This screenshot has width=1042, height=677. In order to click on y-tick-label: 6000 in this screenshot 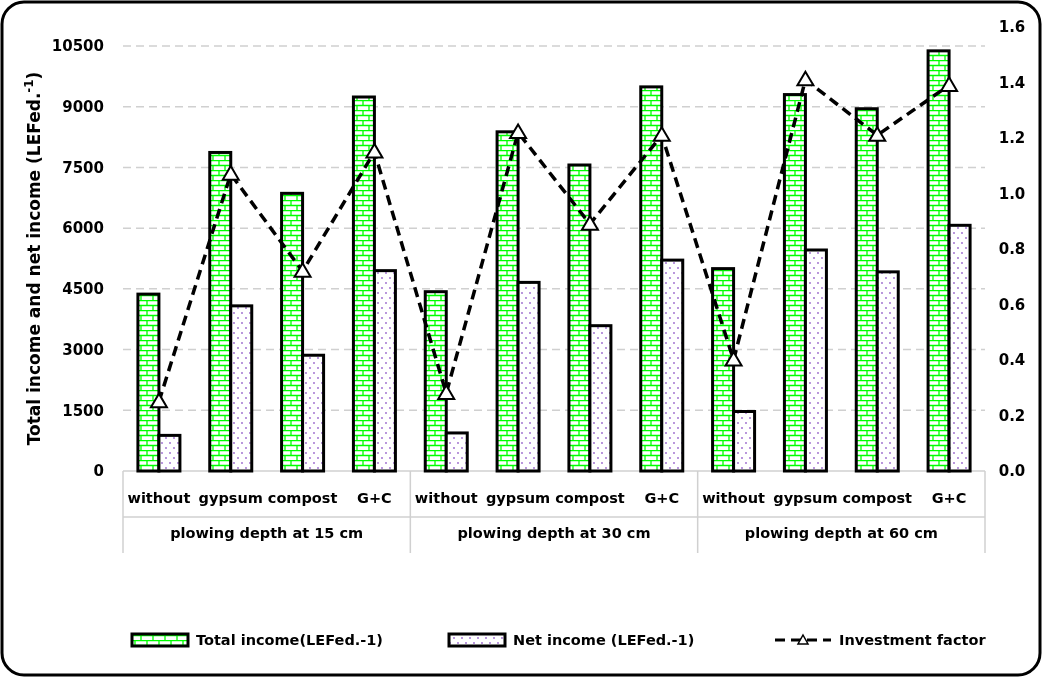, I will do `click(83, 228)`.